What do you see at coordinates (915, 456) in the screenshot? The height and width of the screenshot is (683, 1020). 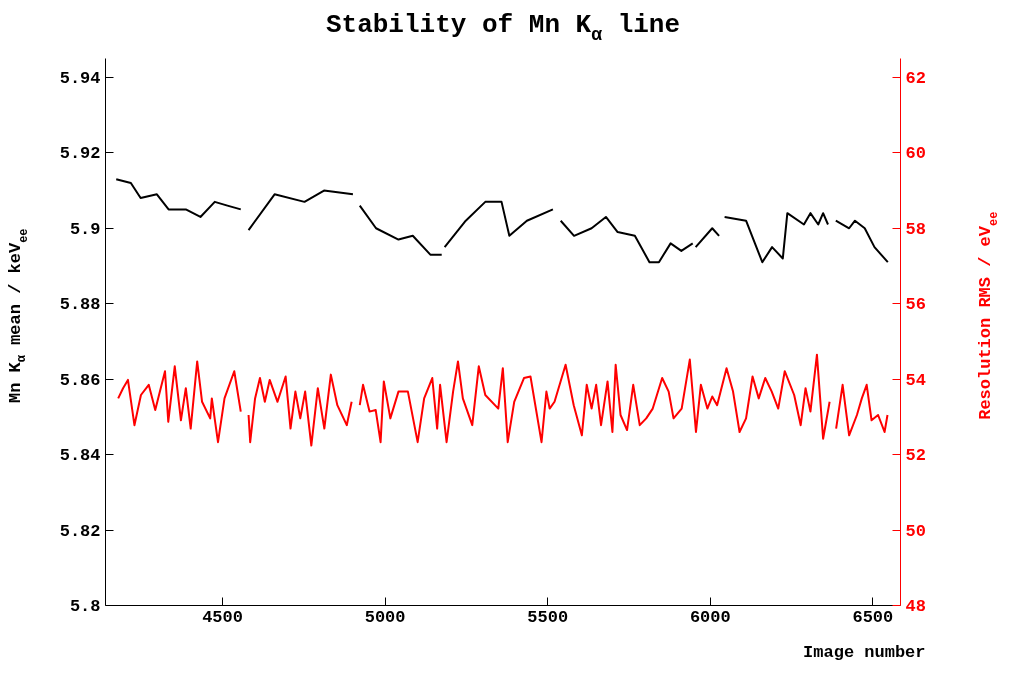 I see `y2-tick-label: 52` at bounding box center [915, 456].